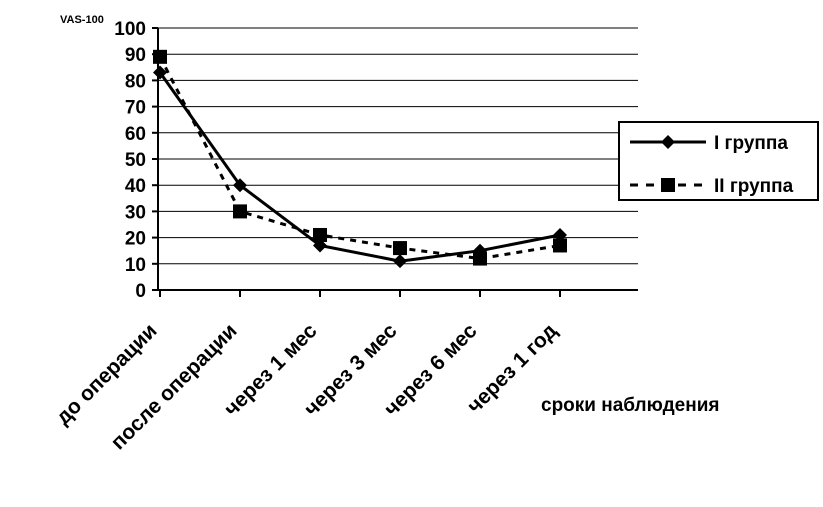 The image size is (823, 507). Describe the element at coordinates (135, 108) in the screenshot. I see `y-tick-label: 70` at that location.